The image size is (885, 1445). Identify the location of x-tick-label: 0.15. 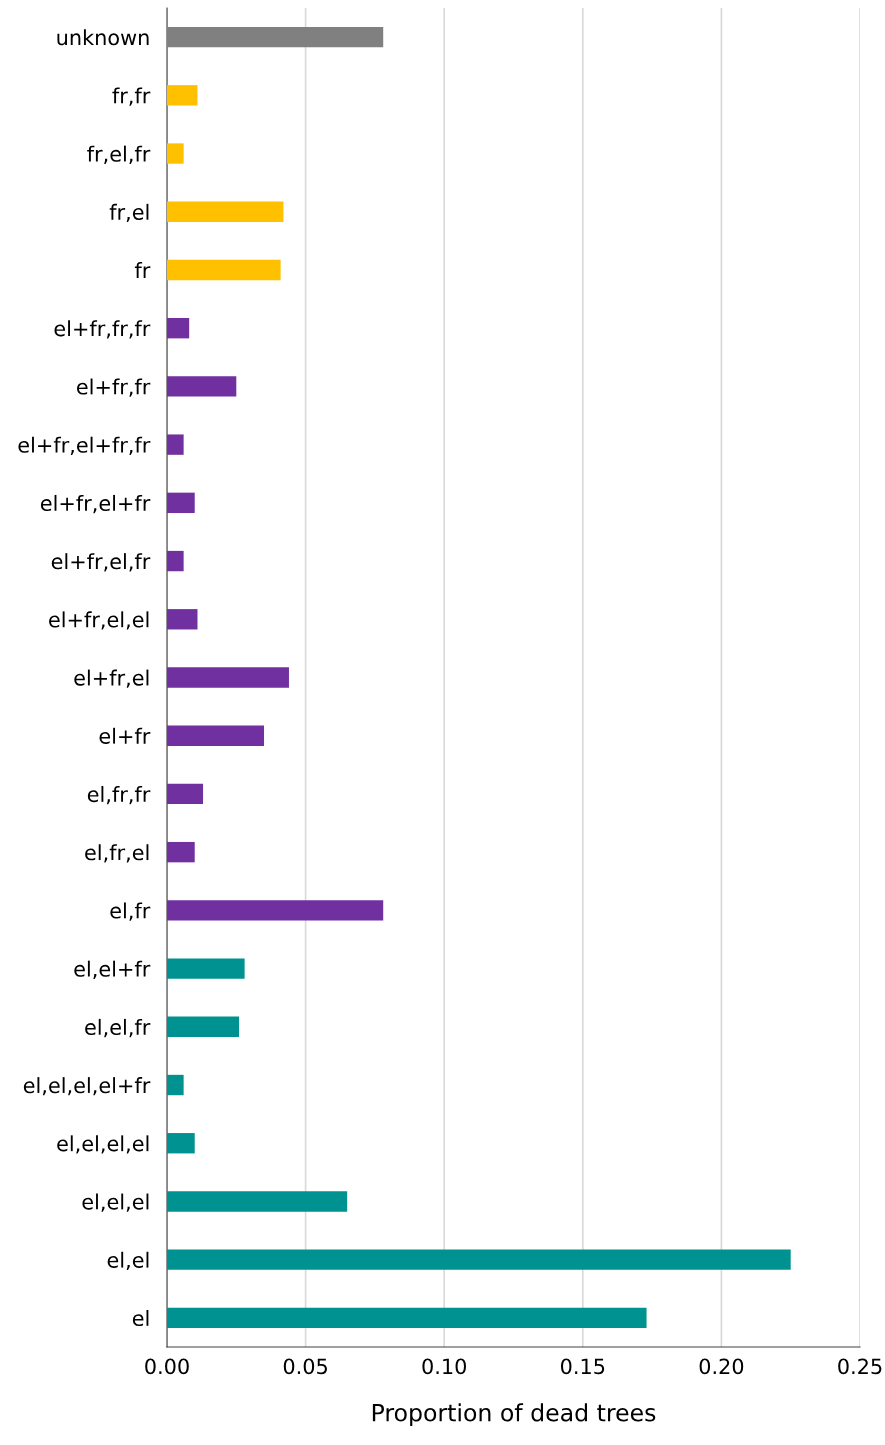
(582, 1366).